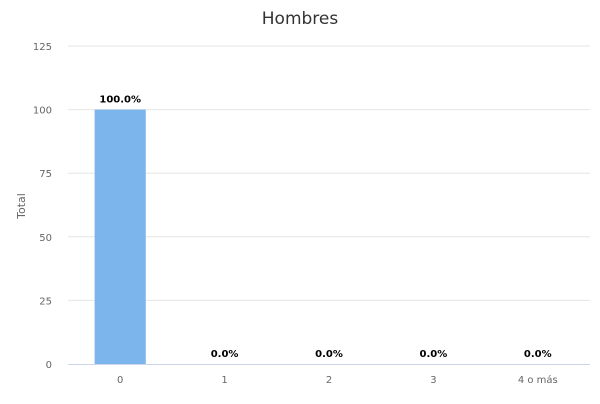  Describe the element at coordinates (45, 174) in the screenshot. I see `y-tick-label: 75` at that location.